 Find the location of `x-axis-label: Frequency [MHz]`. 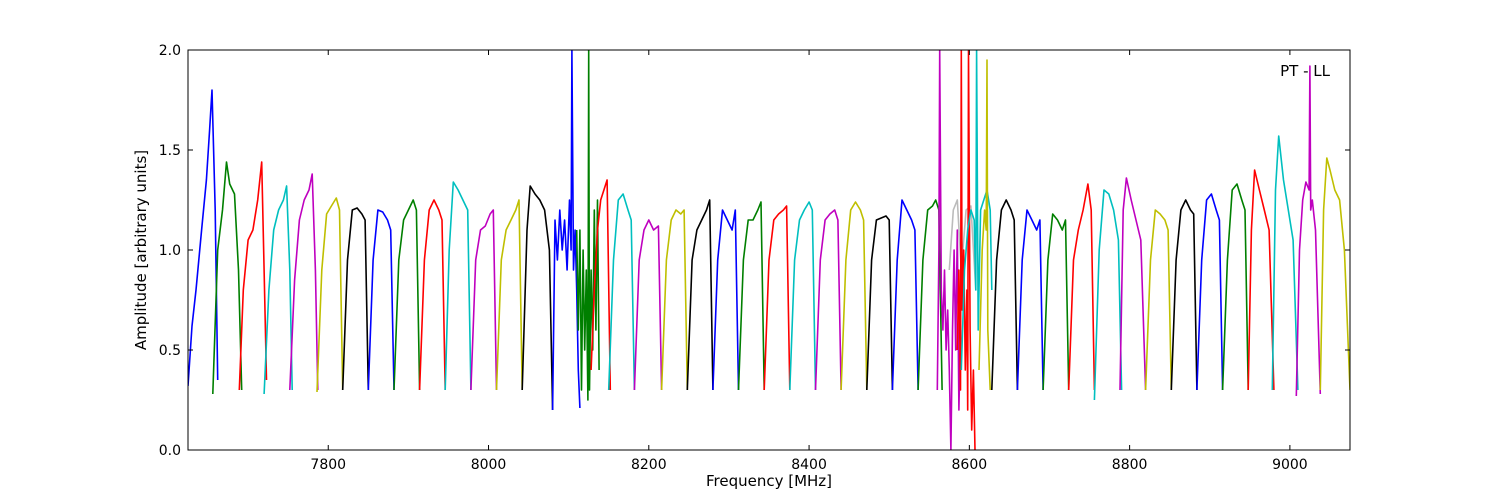

x-axis-label: Frequency [MHz] is located at coordinates (769, 481).